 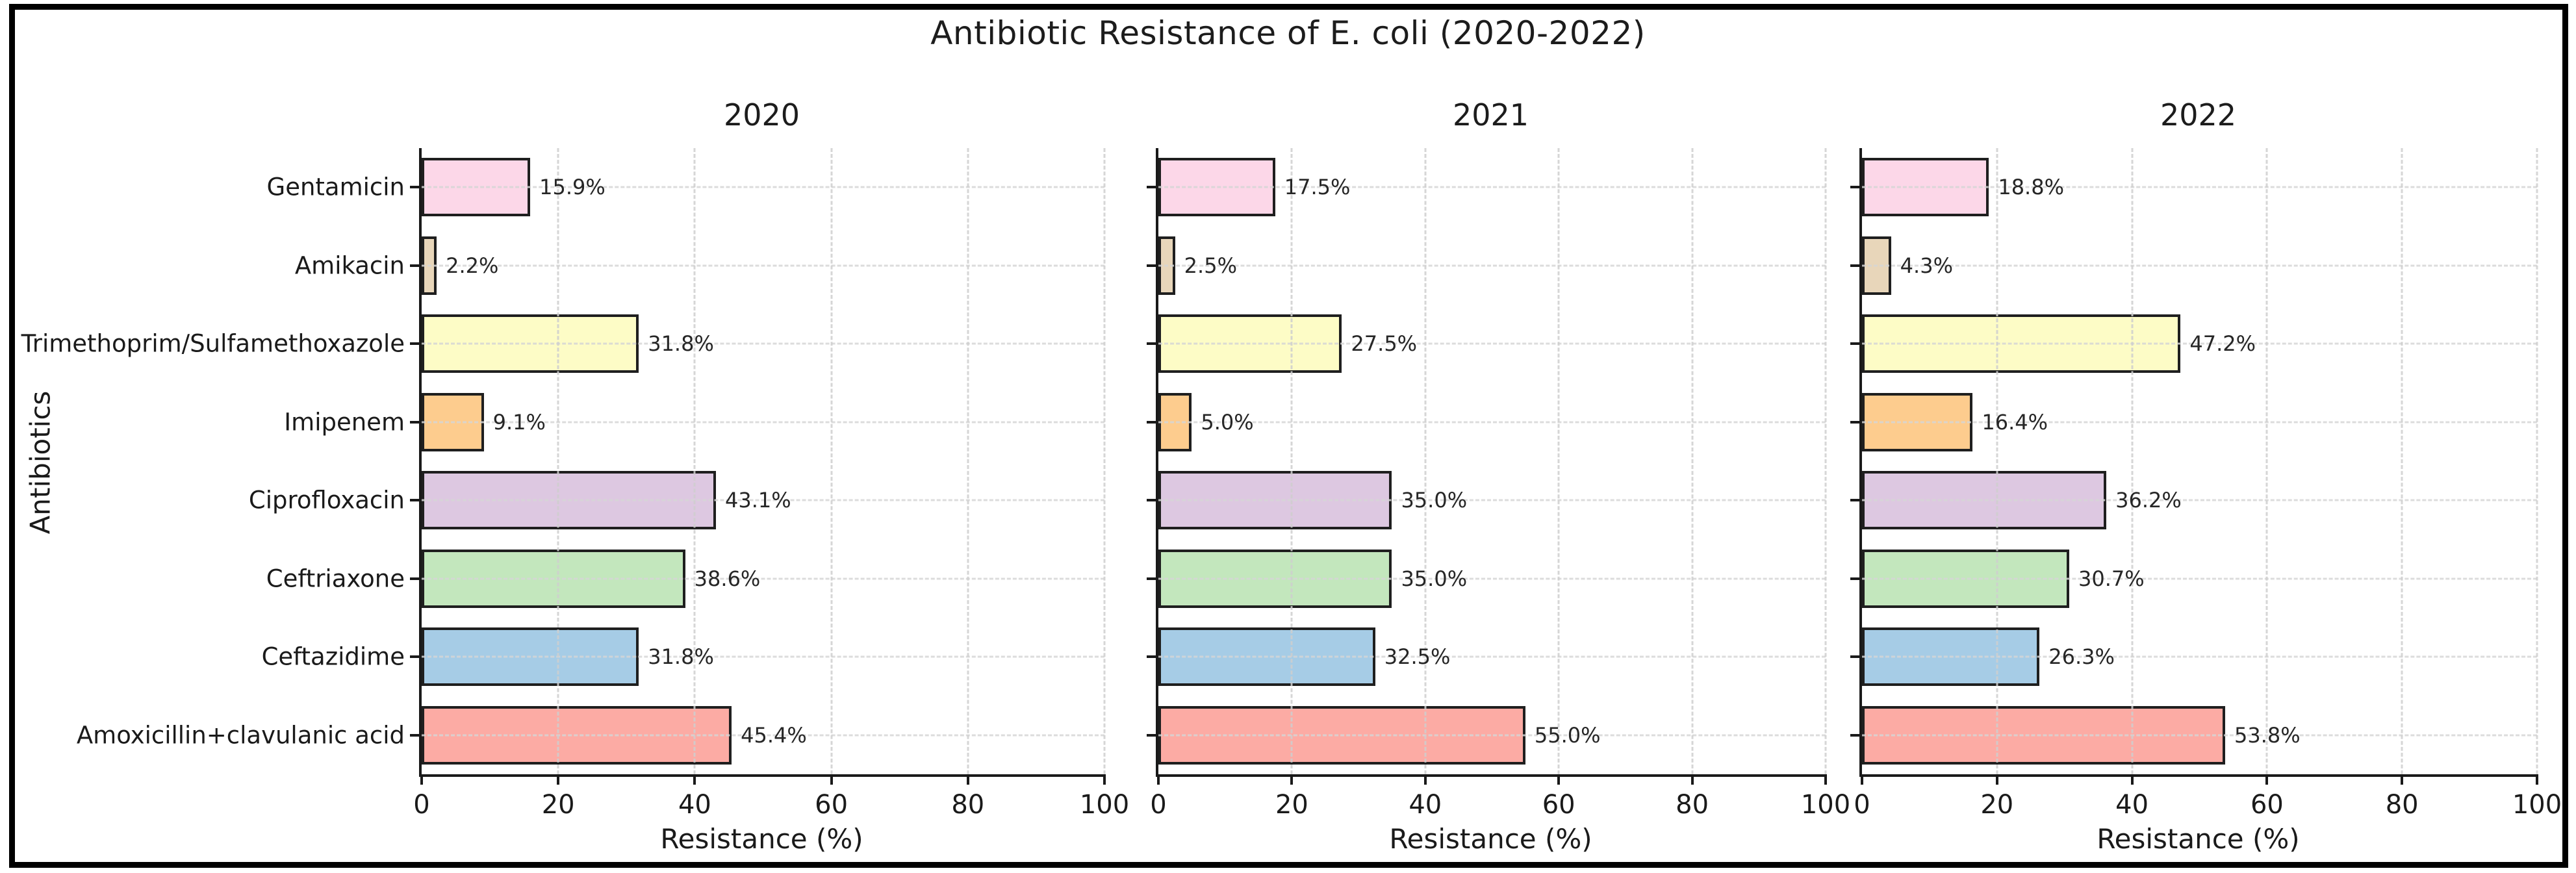 I want to click on bar-value-label: 43.1%, so click(x=757, y=500).